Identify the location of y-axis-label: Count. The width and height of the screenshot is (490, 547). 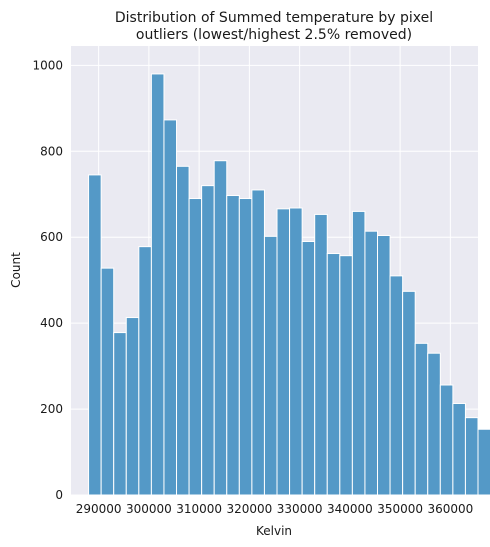
(16, 270).